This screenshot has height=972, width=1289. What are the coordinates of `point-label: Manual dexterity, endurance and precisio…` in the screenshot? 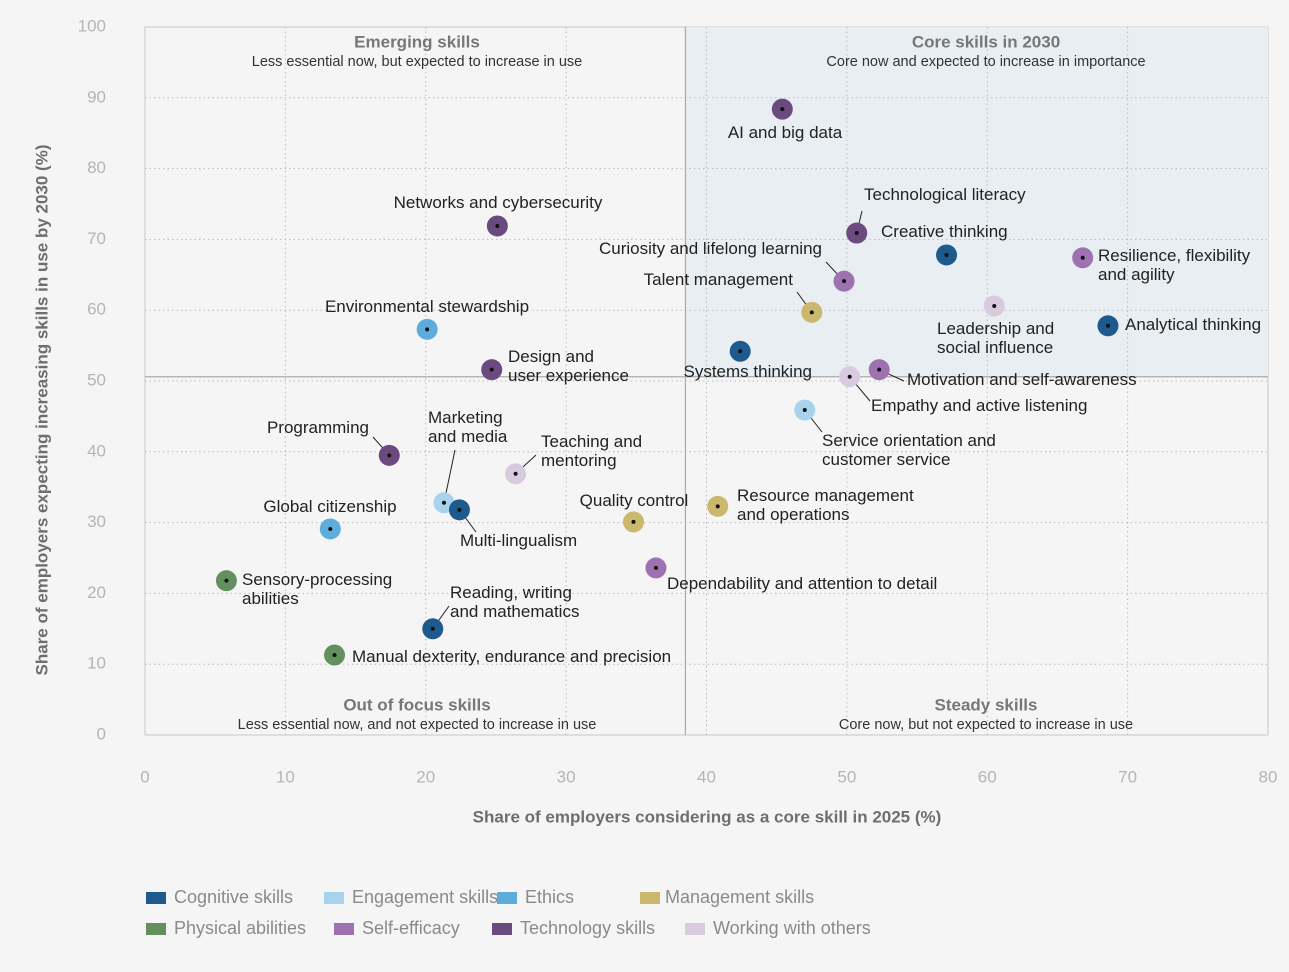 It's located at (511, 656).